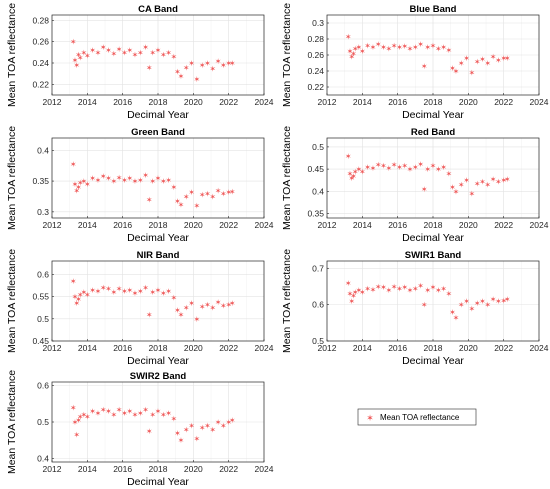  Describe the element at coordinates (158, 361) in the screenshot. I see `x-axis-label: Decimal Year` at that location.